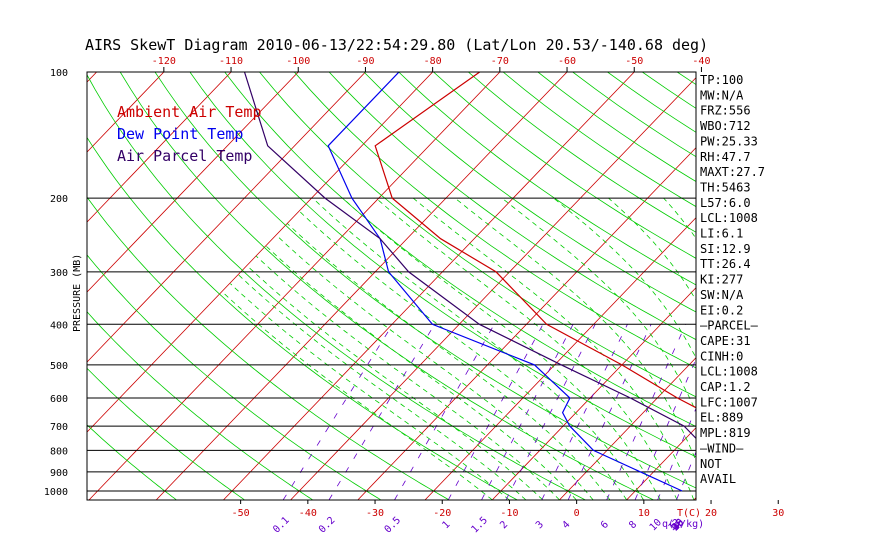 This screenshot has width=870, height=560. What do you see at coordinates (431, 64) in the screenshot?
I see `top-temp-axis: -120 -110 -100 -90 -80 -70 -60 -50 -40` at bounding box center [431, 64].